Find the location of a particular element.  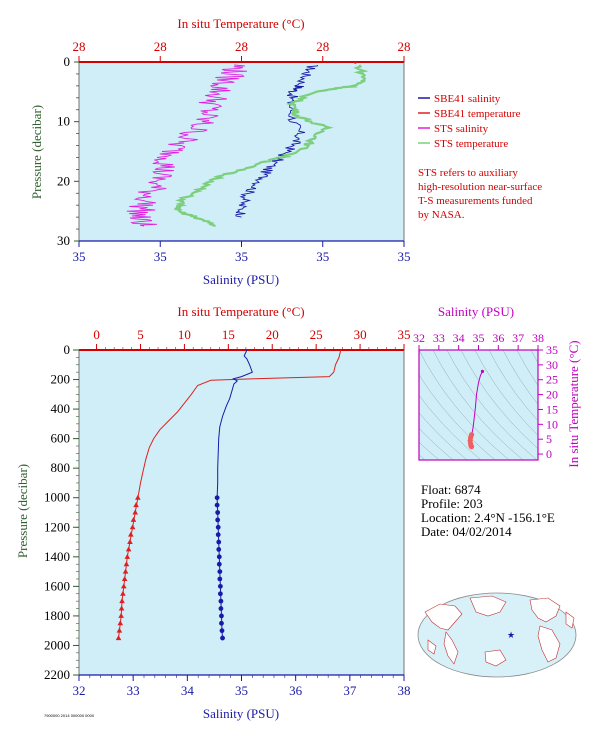

footer-tag: 7900000 2014 000000 0000 is located at coordinates (69, 715).